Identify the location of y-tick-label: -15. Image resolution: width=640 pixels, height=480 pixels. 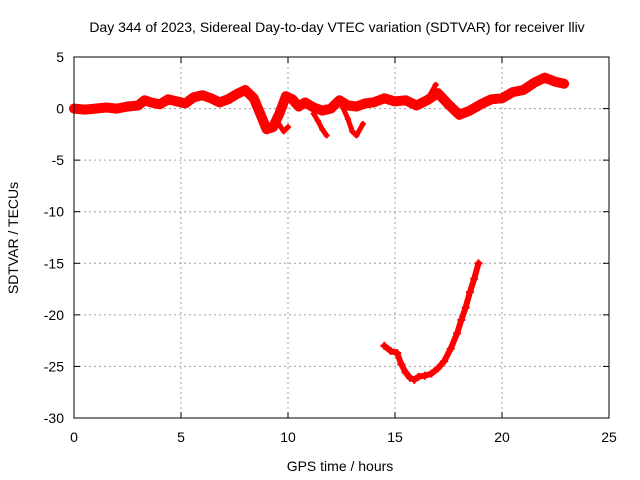
(54, 263).